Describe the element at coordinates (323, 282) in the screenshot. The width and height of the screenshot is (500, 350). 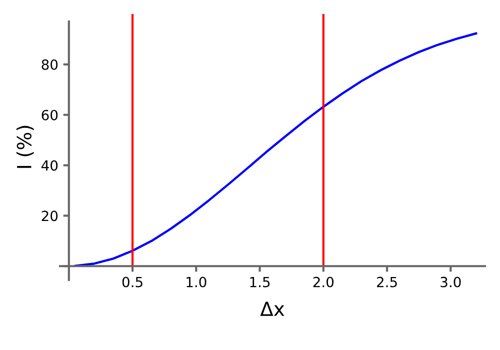
I see `x-tick-label: 2.0` at that location.